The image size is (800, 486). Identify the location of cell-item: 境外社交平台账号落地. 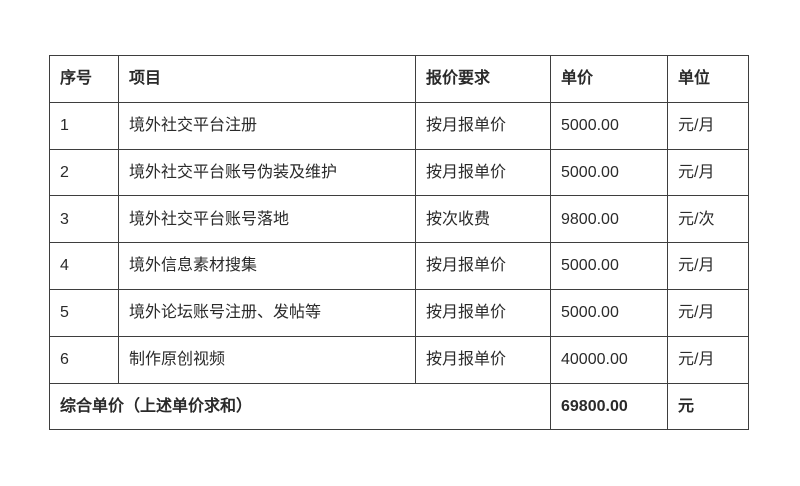
(267, 219).